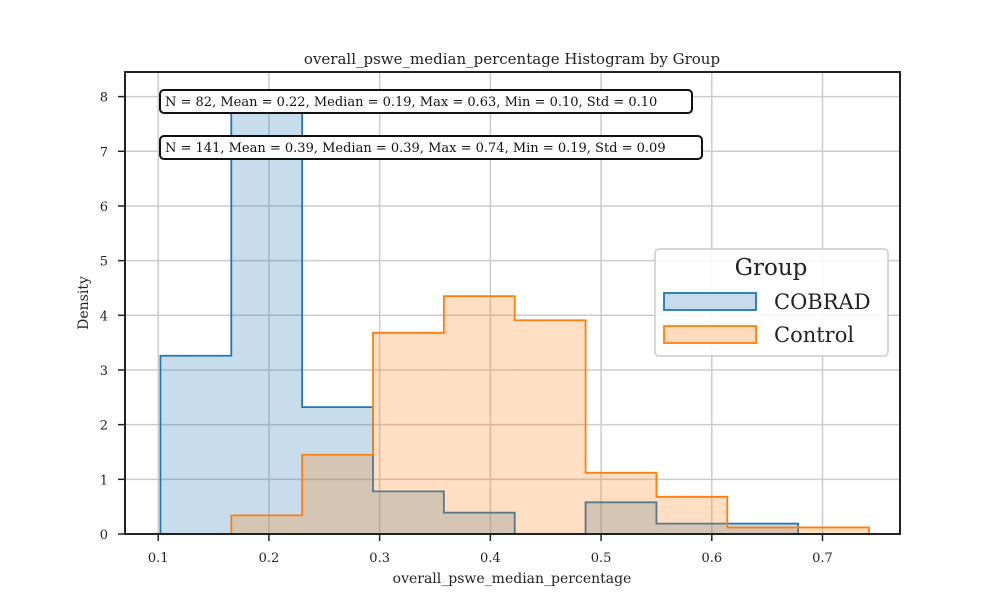 The width and height of the screenshot is (1000, 600). Describe the element at coordinates (84, 303) in the screenshot. I see `y-axis-label: Density` at that location.